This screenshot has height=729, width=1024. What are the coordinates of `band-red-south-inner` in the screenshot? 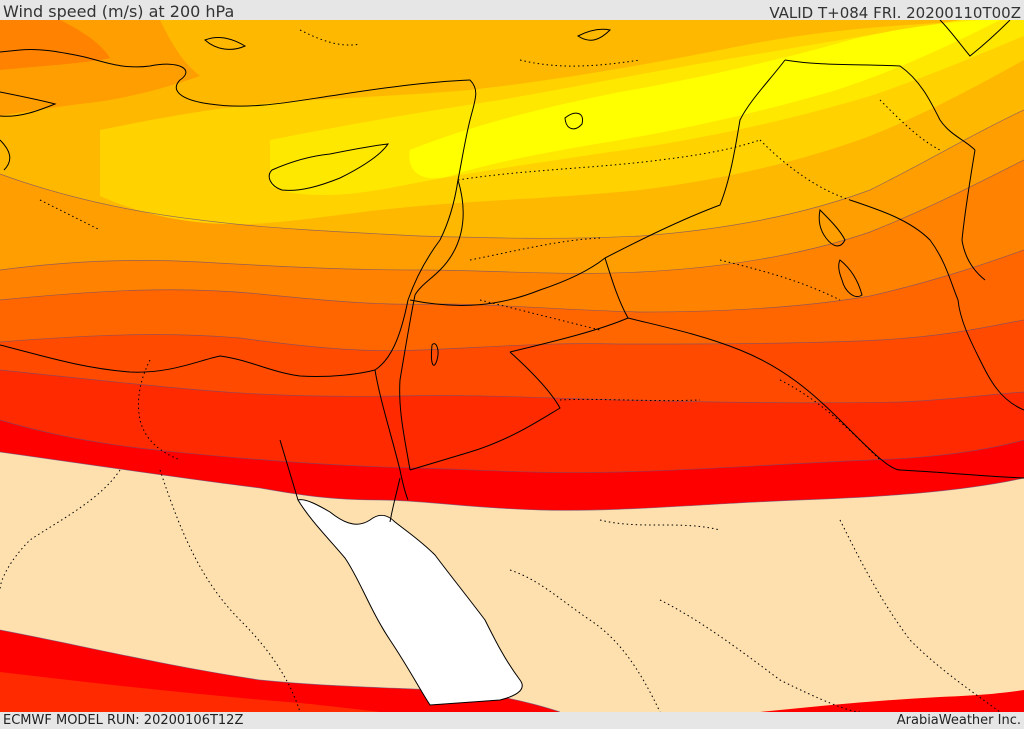 It's located at (190, 692).